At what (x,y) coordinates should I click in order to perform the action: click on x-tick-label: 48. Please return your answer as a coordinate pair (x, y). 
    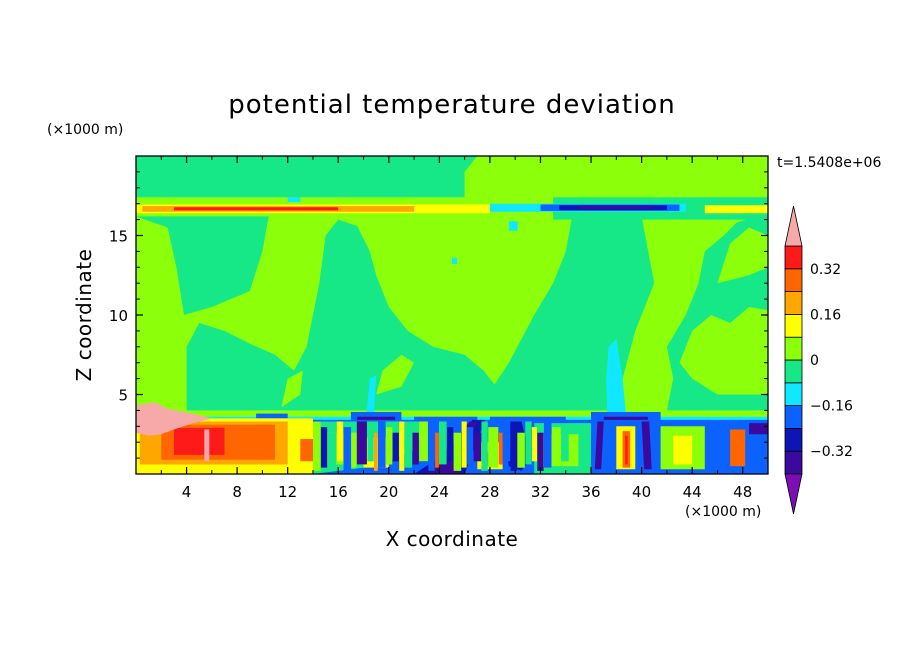
    Looking at the image, I should click on (742, 492).